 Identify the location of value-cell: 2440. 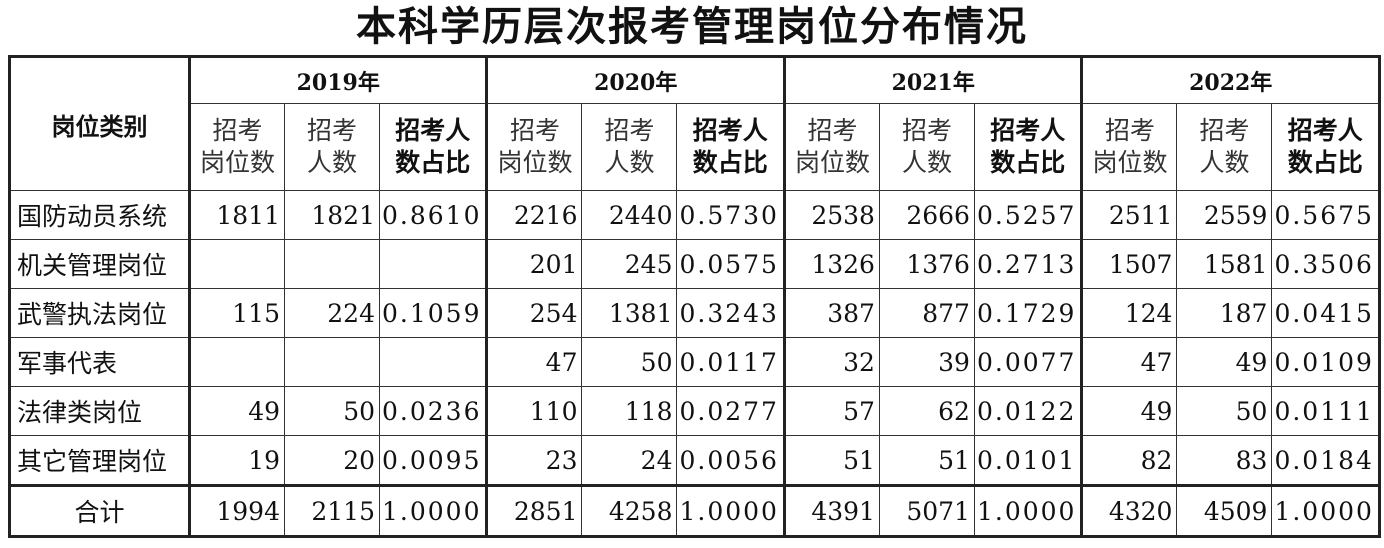
(629, 215).